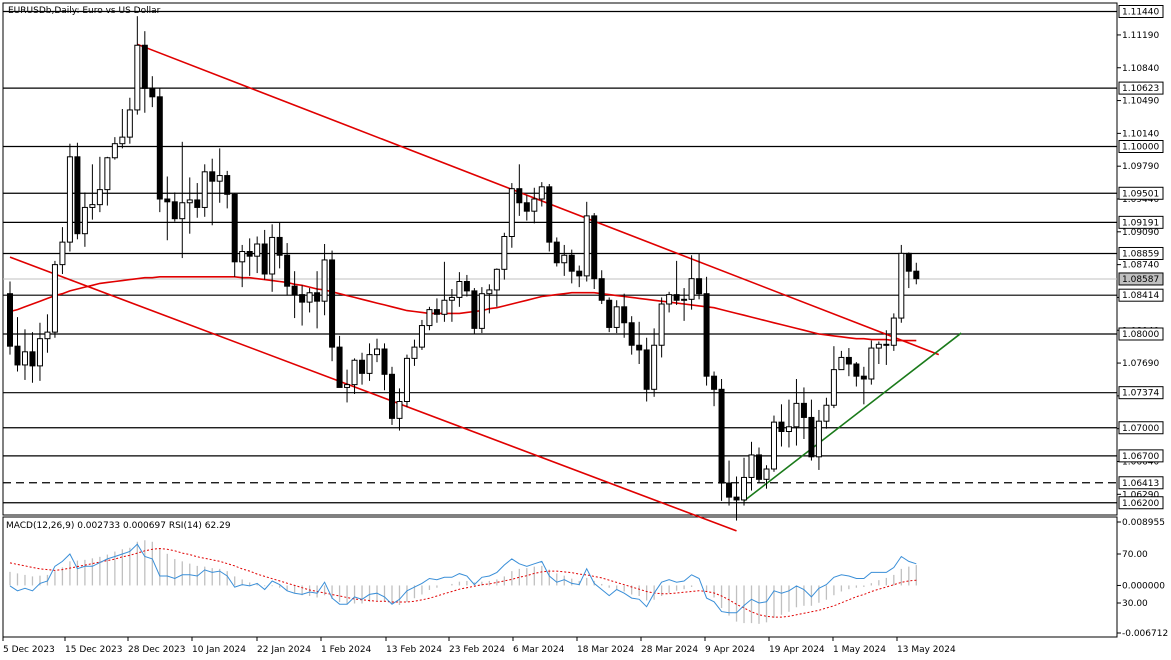  Describe the element at coordinates (157, 650) in the screenshot. I see `date-tick-label: 28 Dec 2023` at that location.